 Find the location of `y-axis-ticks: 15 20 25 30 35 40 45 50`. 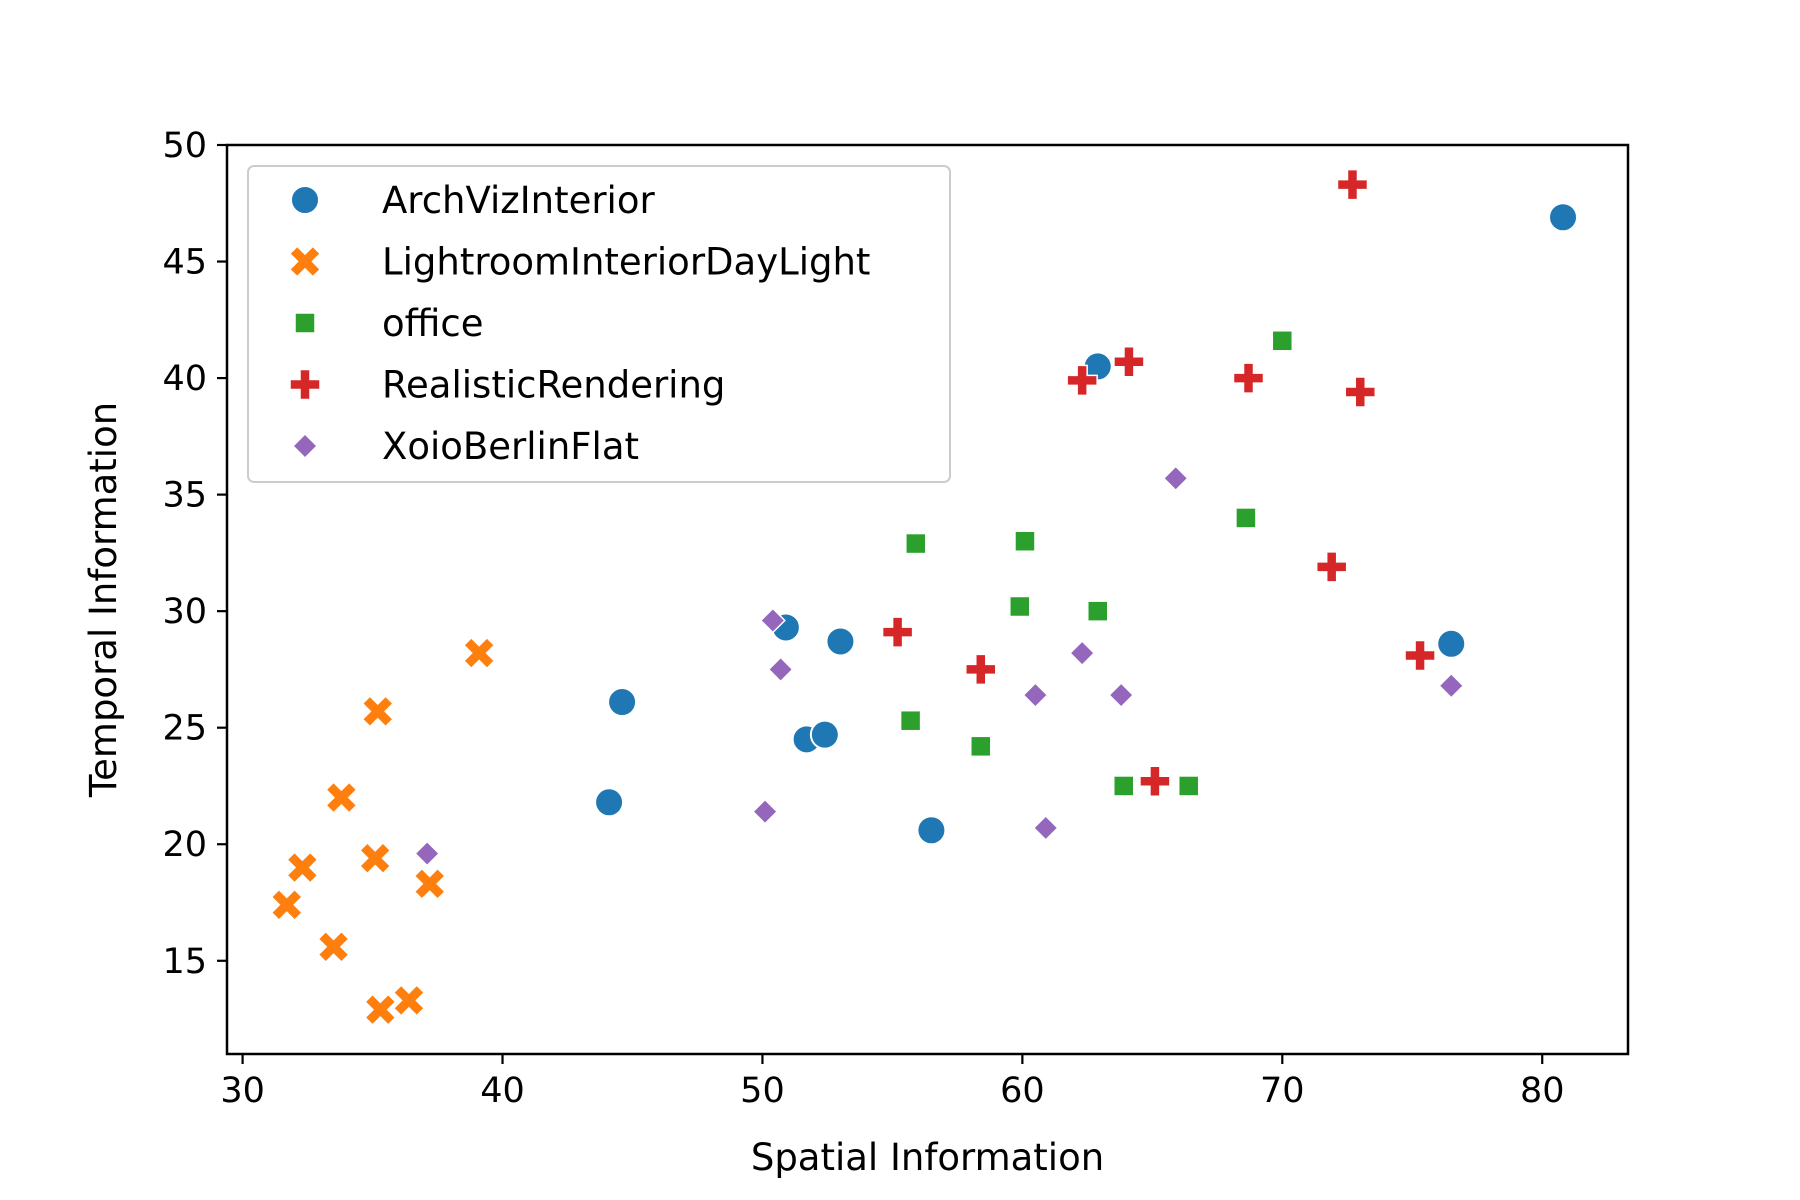

y-axis-ticks: 15 20 25 30 35 40 45 50 is located at coordinates (194, 554).